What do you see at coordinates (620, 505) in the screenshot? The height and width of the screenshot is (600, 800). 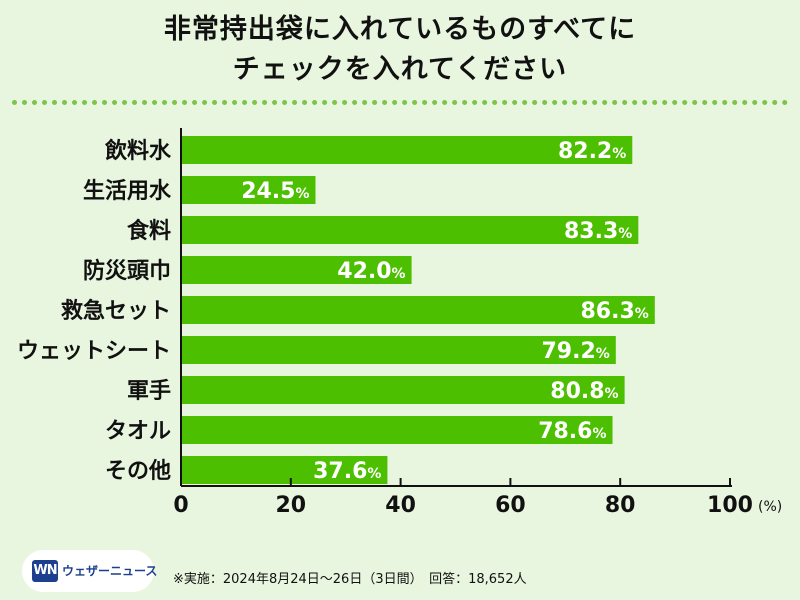 I see `x-tick-label-4: 80` at bounding box center [620, 505].